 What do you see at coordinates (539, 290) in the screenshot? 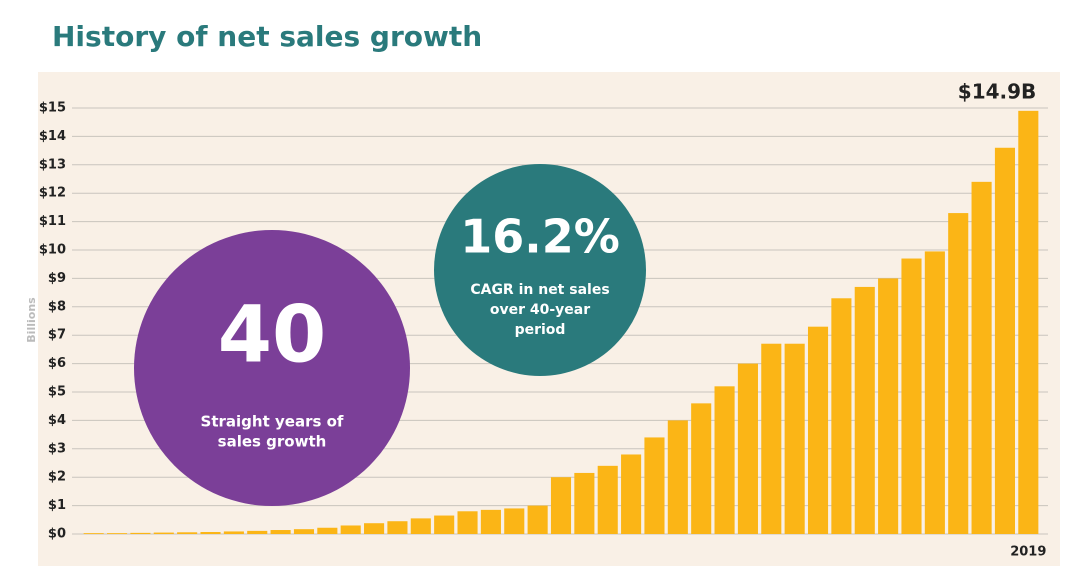
I see `callout-text: CAGR in net sales` at bounding box center [539, 290].